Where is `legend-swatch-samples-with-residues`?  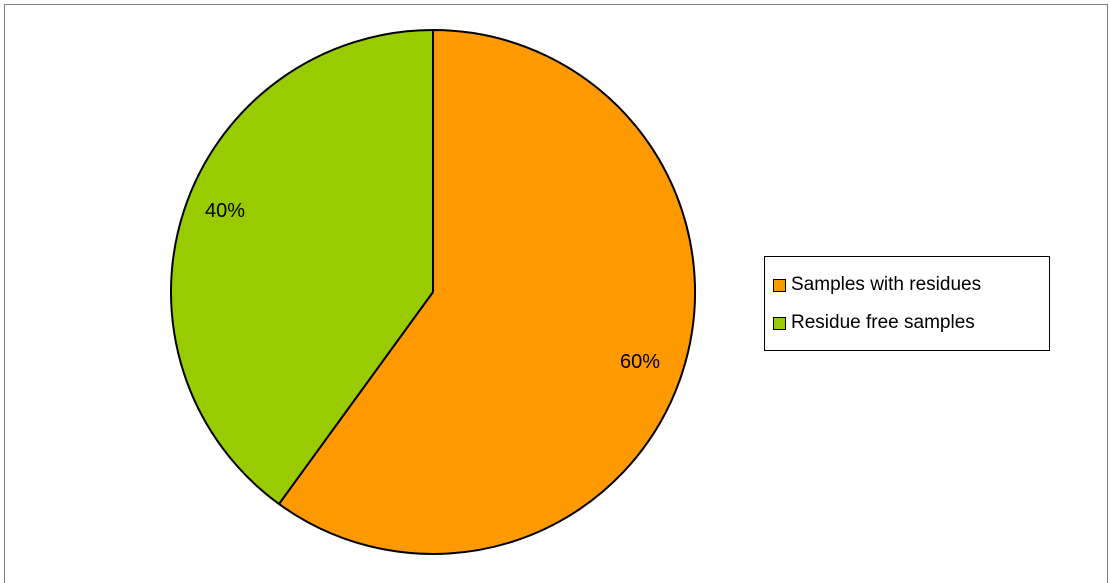
legend-swatch-samples-with-residues is located at coordinates (779, 285).